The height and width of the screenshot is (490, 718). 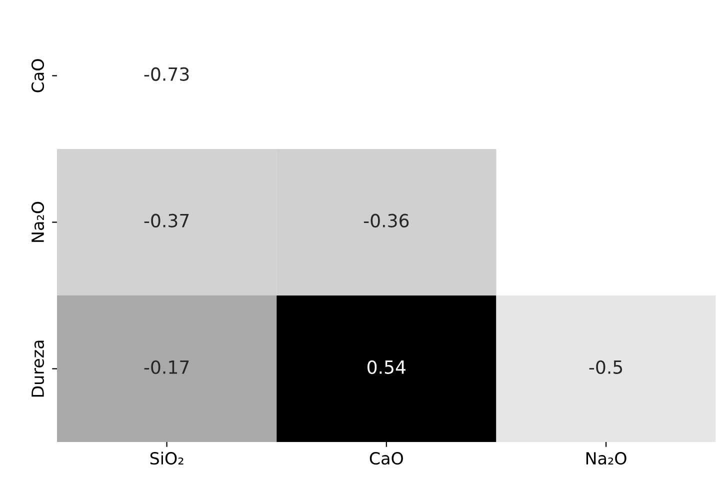 What do you see at coordinates (166, 74) in the screenshot?
I see `data-label: -0.73` at bounding box center [166, 74].